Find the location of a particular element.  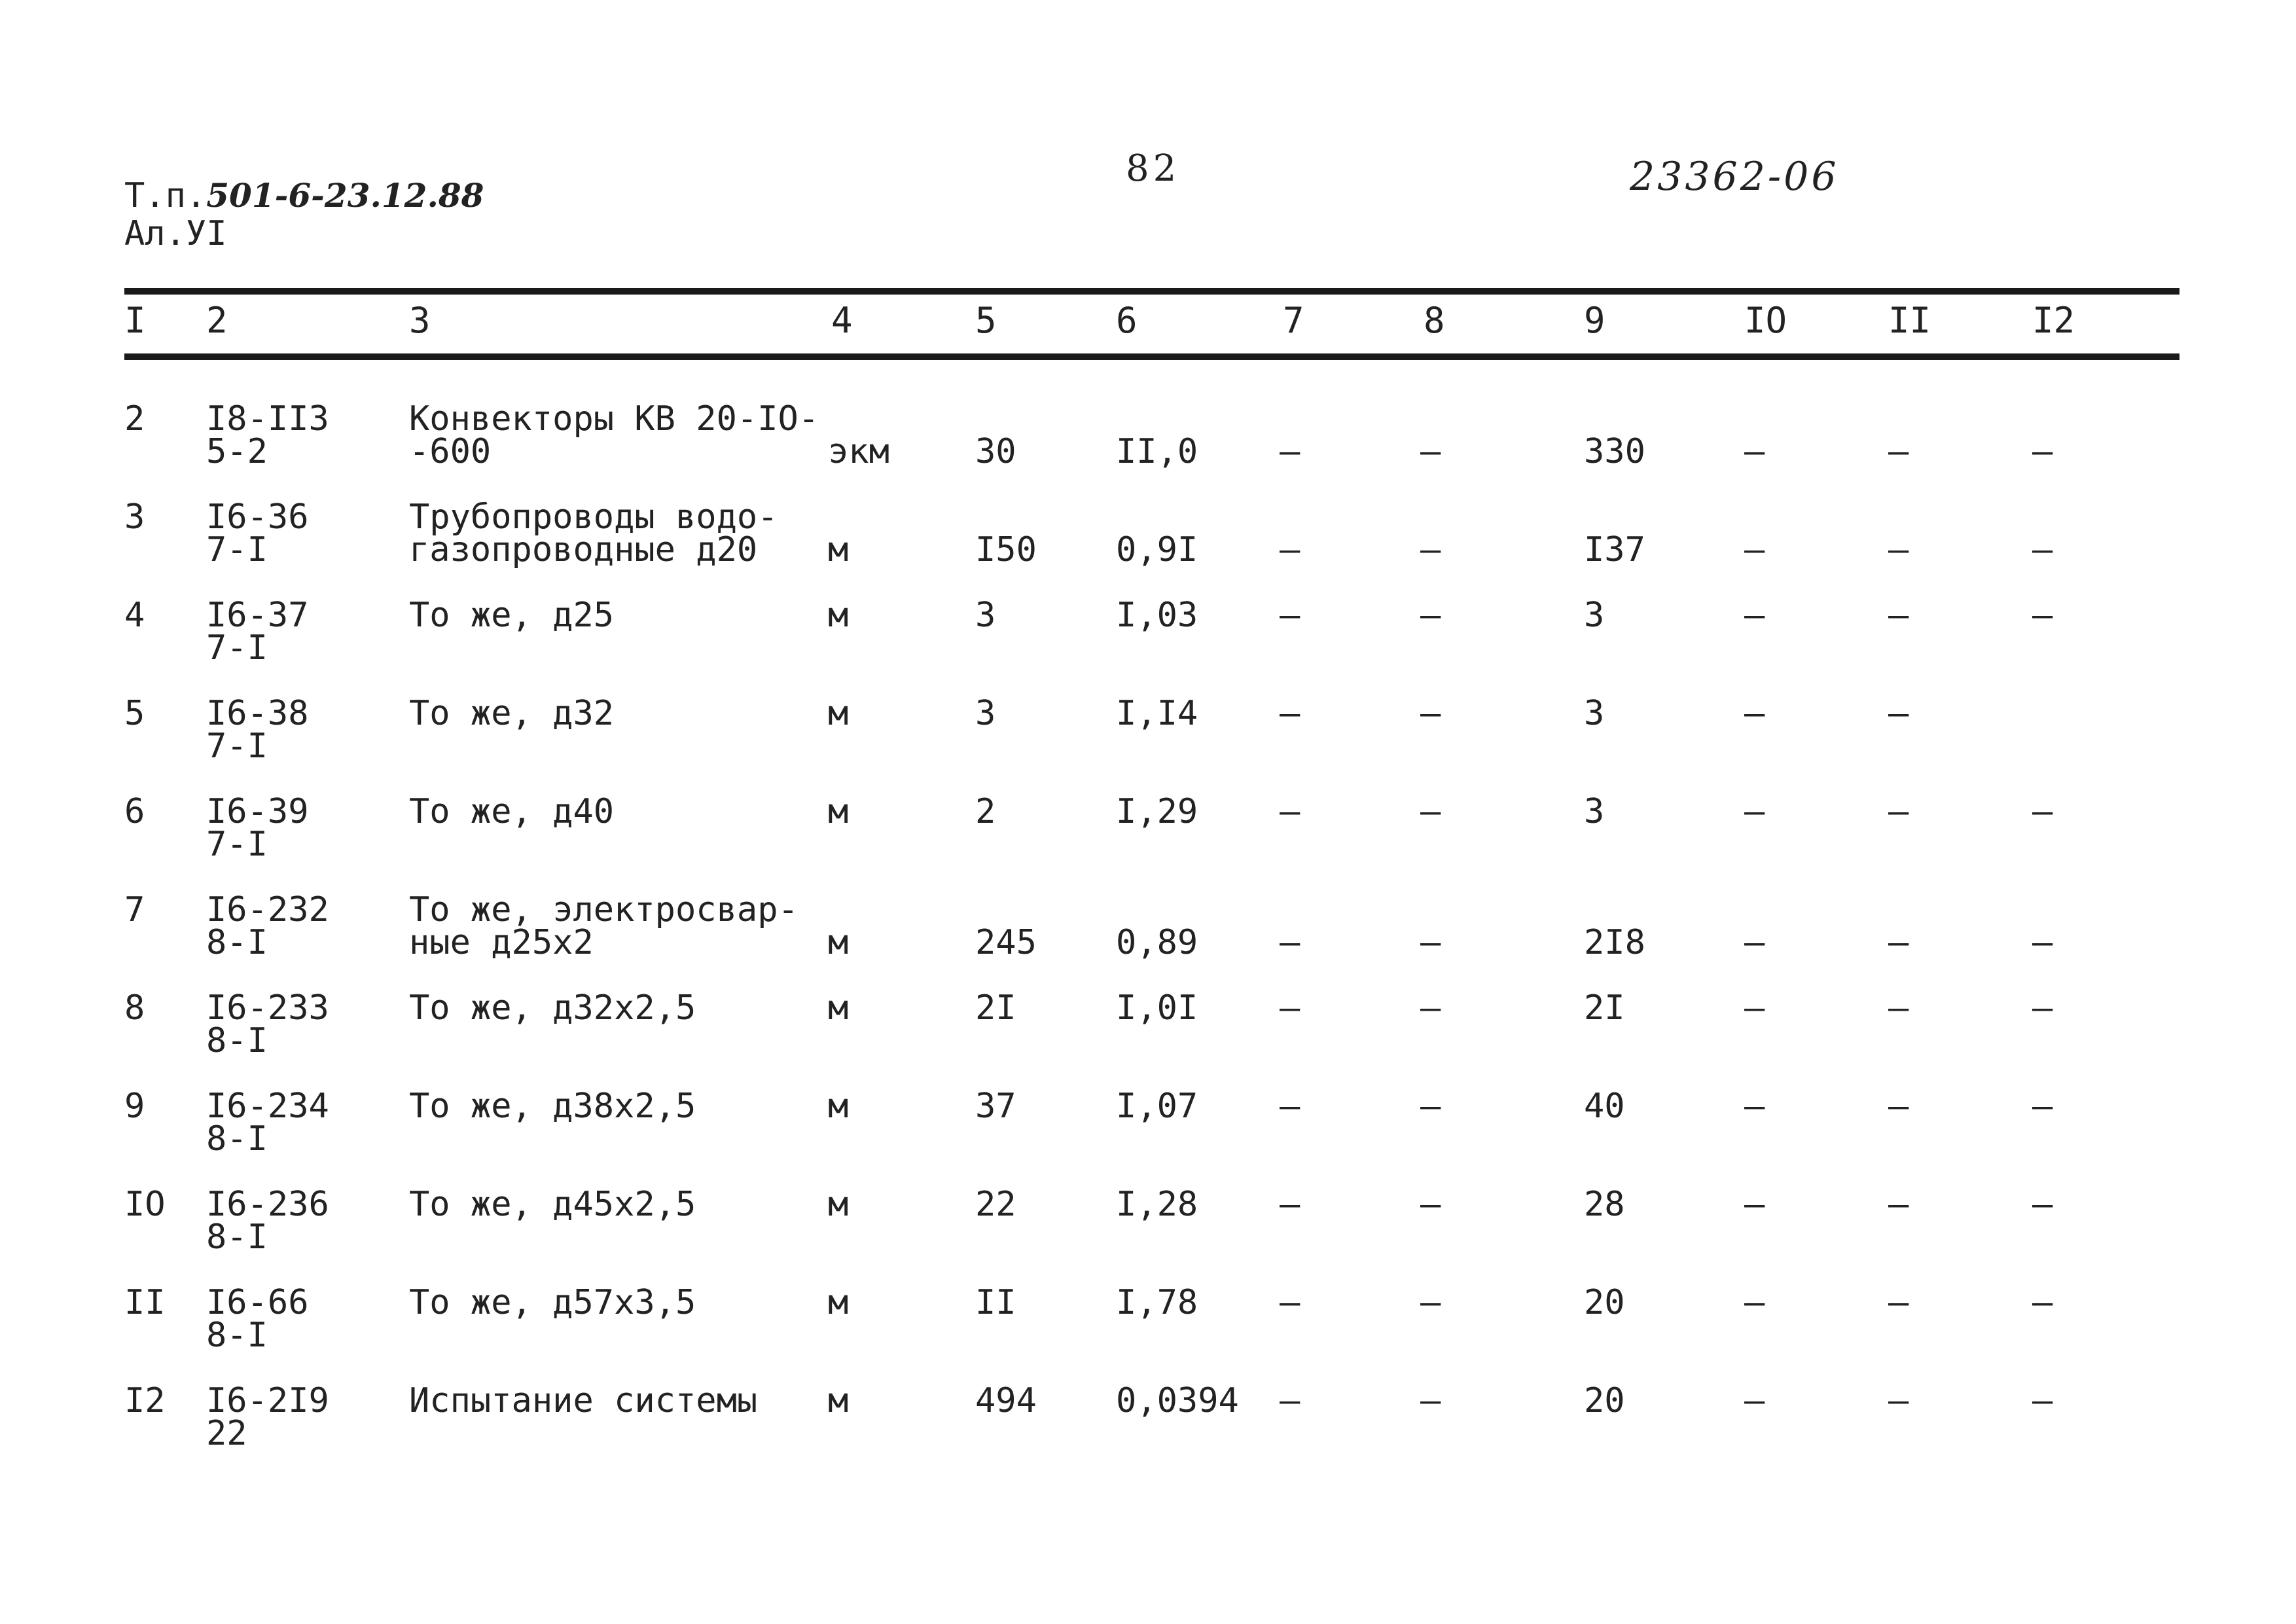

row-name-line1: Испытание системы is located at coordinates (583, 1400).